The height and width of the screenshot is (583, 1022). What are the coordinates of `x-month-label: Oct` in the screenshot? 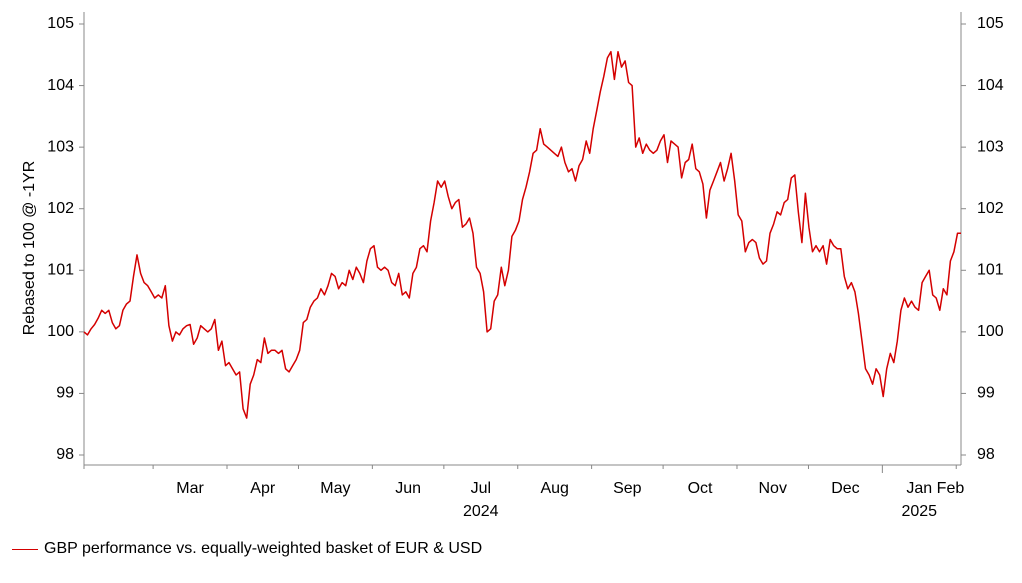 It's located at (700, 488).